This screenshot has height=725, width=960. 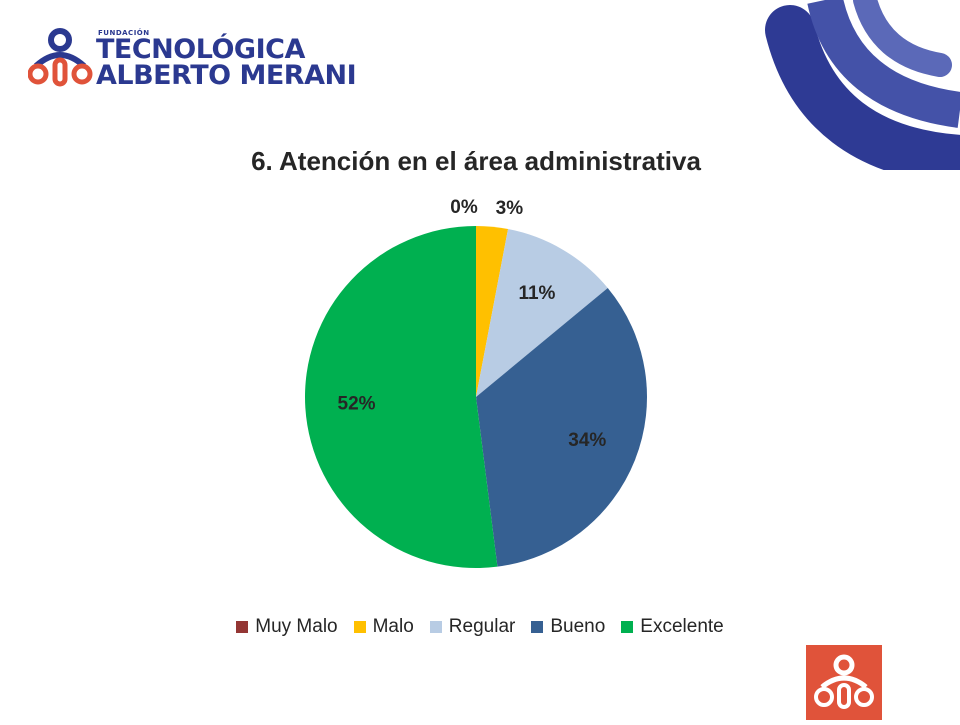 I want to click on legend-item-excelente: Excelente, so click(x=672, y=627).